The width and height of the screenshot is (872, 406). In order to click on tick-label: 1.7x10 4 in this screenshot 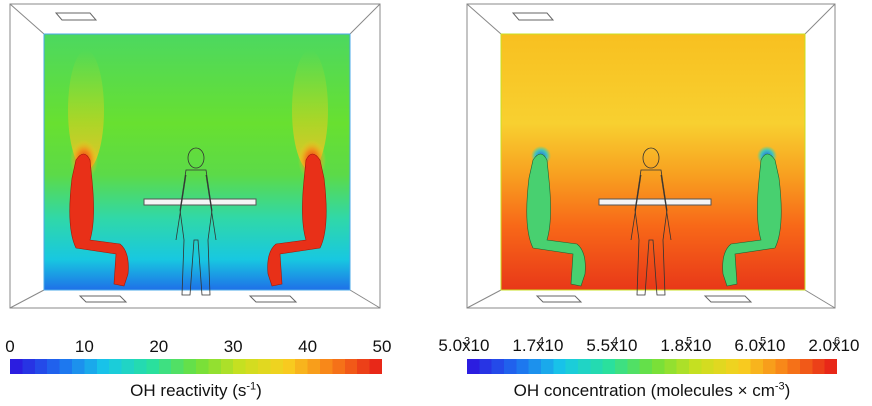, I will do `click(538, 345)`.